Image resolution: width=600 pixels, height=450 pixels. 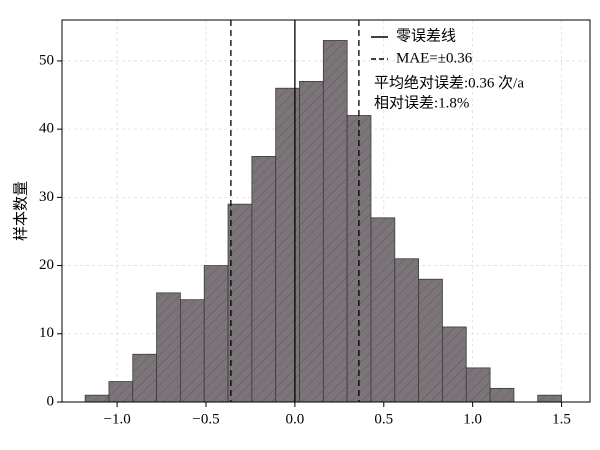 I want to click on annotation: 平均绝对误差:0.36 次/a, so click(x=449, y=82).